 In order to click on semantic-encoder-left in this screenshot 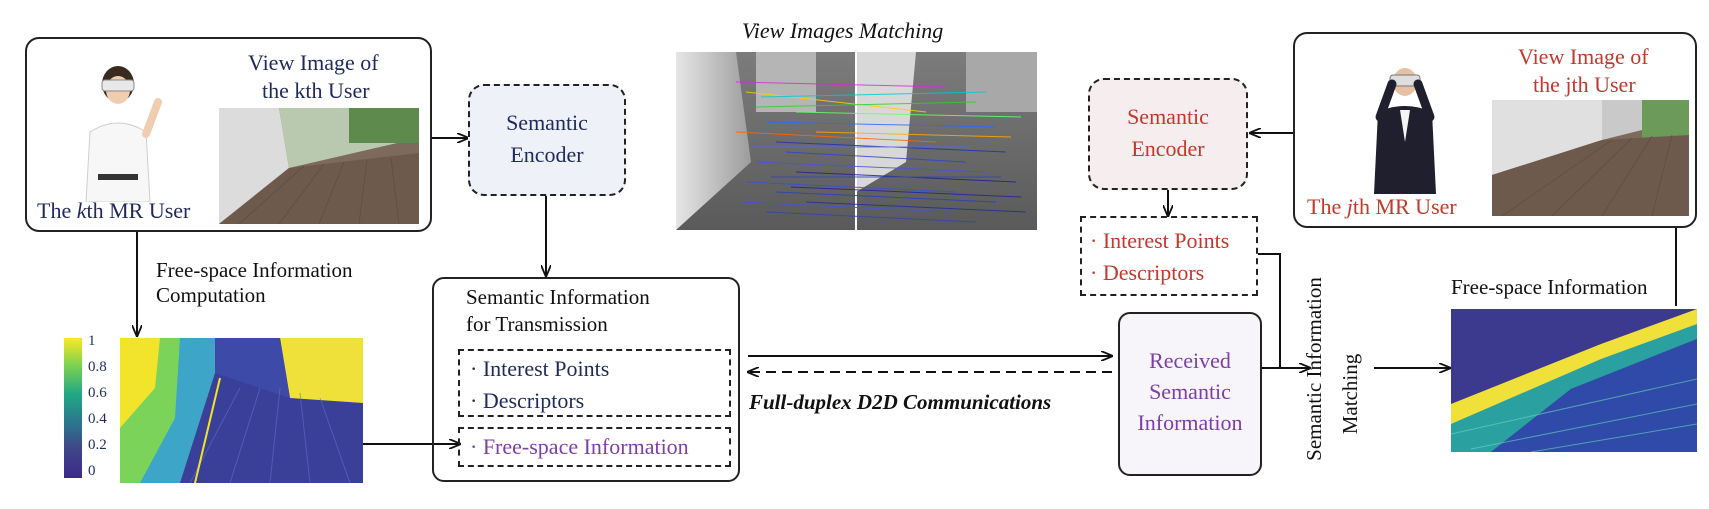, I will do `click(547, 140)`.